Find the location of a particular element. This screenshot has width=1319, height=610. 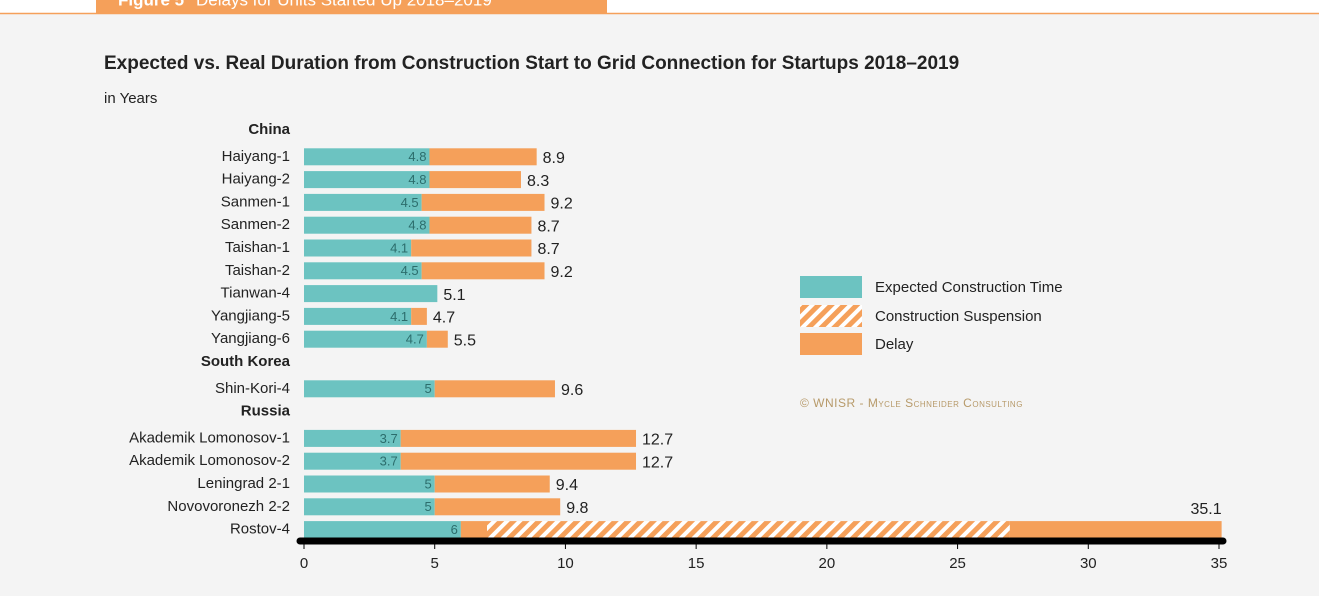

category-label: Haiyang-1 is located at coordinates (256, 156).